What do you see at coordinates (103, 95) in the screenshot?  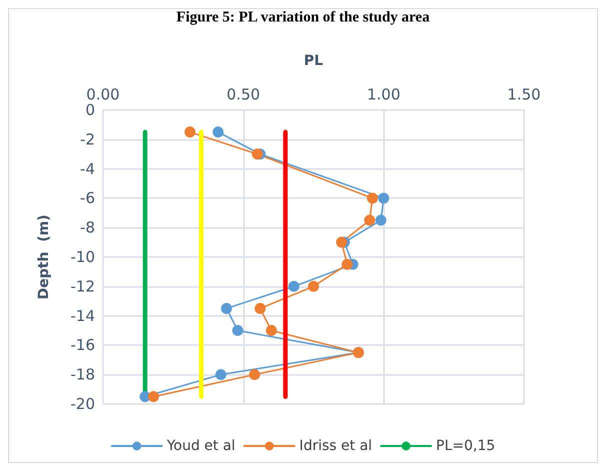 I see `x-tick-label: 0.00` at bounding box center [103, 95].